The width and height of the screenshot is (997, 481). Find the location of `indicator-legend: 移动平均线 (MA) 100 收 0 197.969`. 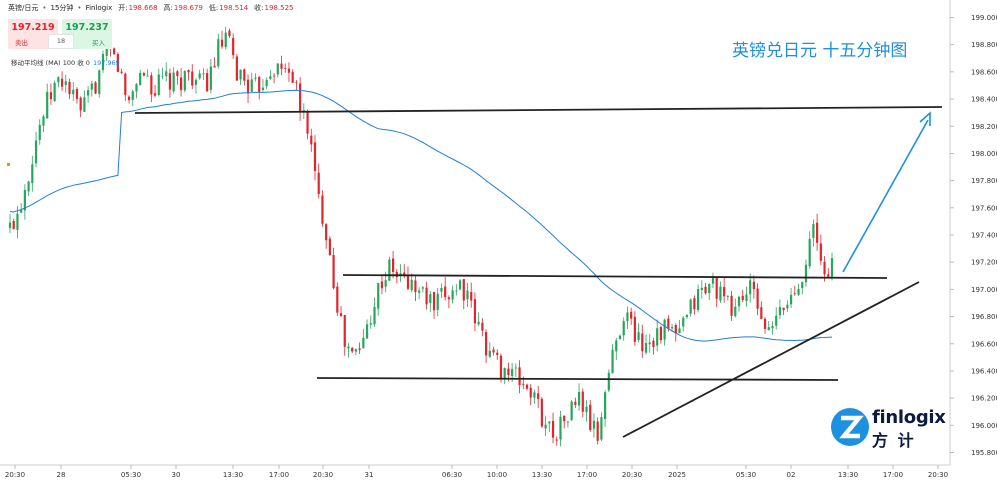

indicator-legend: 移动平均线 (MA) 100 收 0 197.969 is located at coordinates (65, 62).